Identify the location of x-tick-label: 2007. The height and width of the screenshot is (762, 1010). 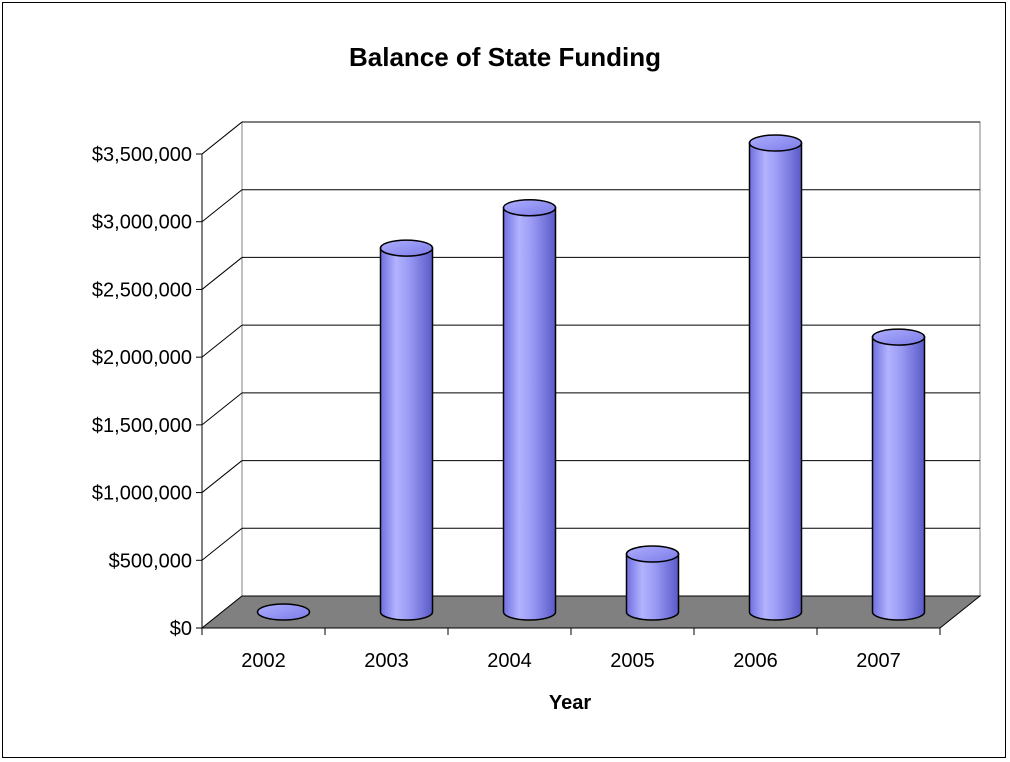
(878, 661).